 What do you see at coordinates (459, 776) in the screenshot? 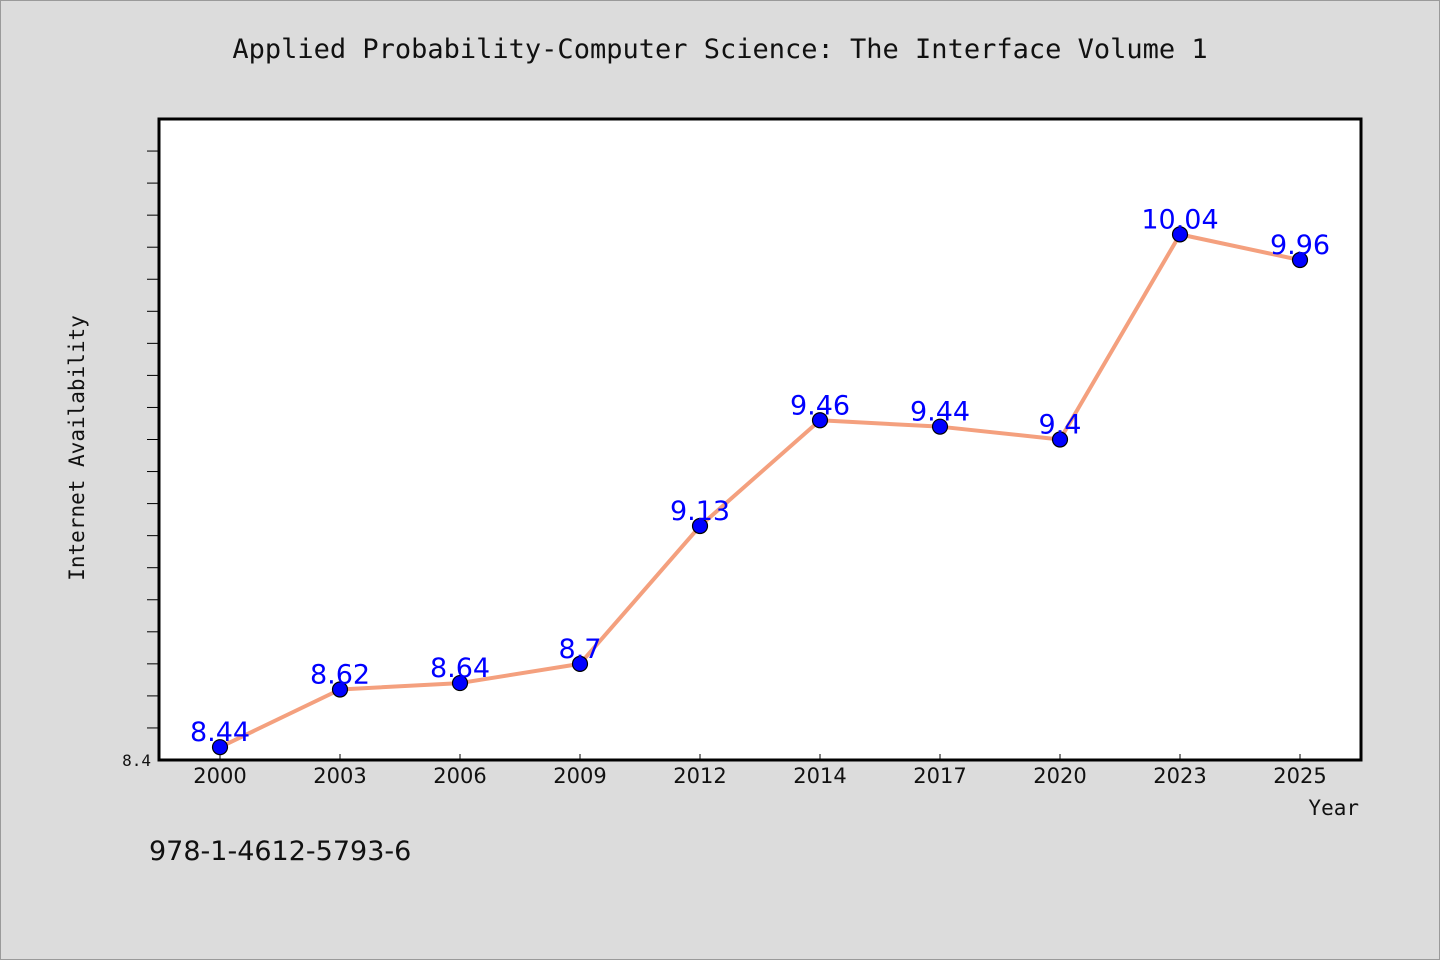
I see `x-tick-label: 2006` at bounding box center [459, 776].